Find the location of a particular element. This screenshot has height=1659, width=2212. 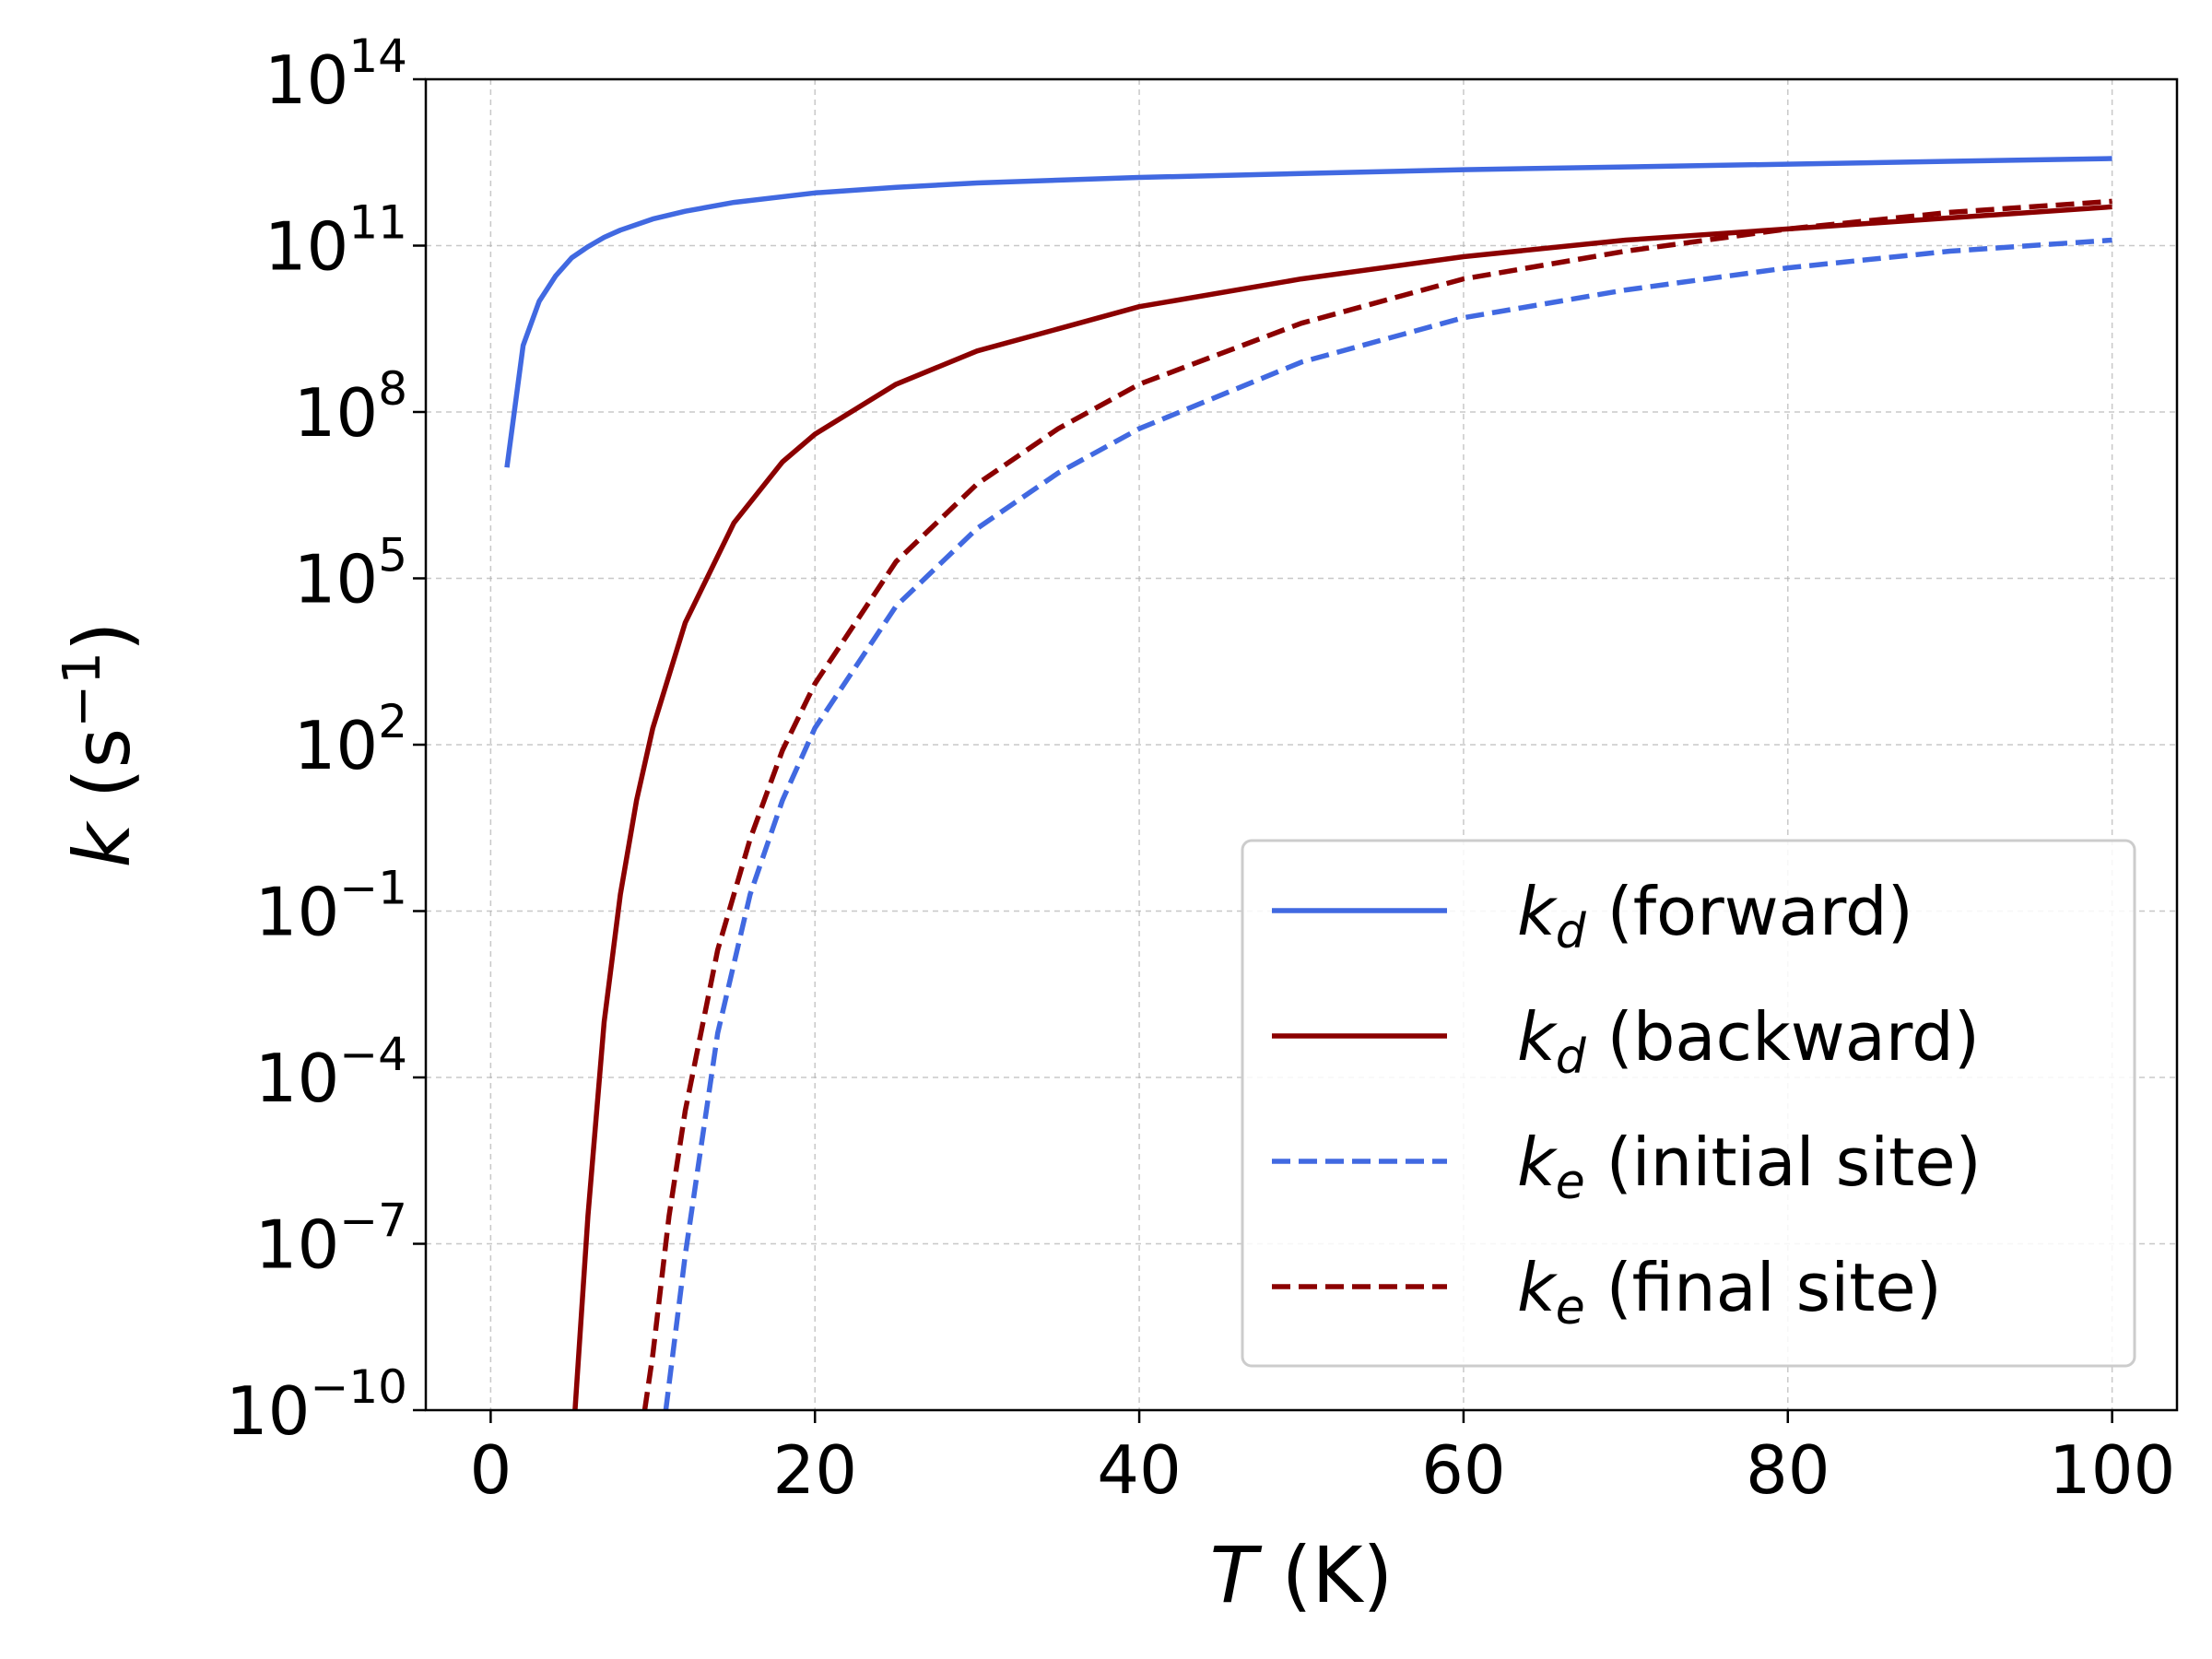

y-tick-label: 10⁻⁴ is located at coordinates (331, 1072).